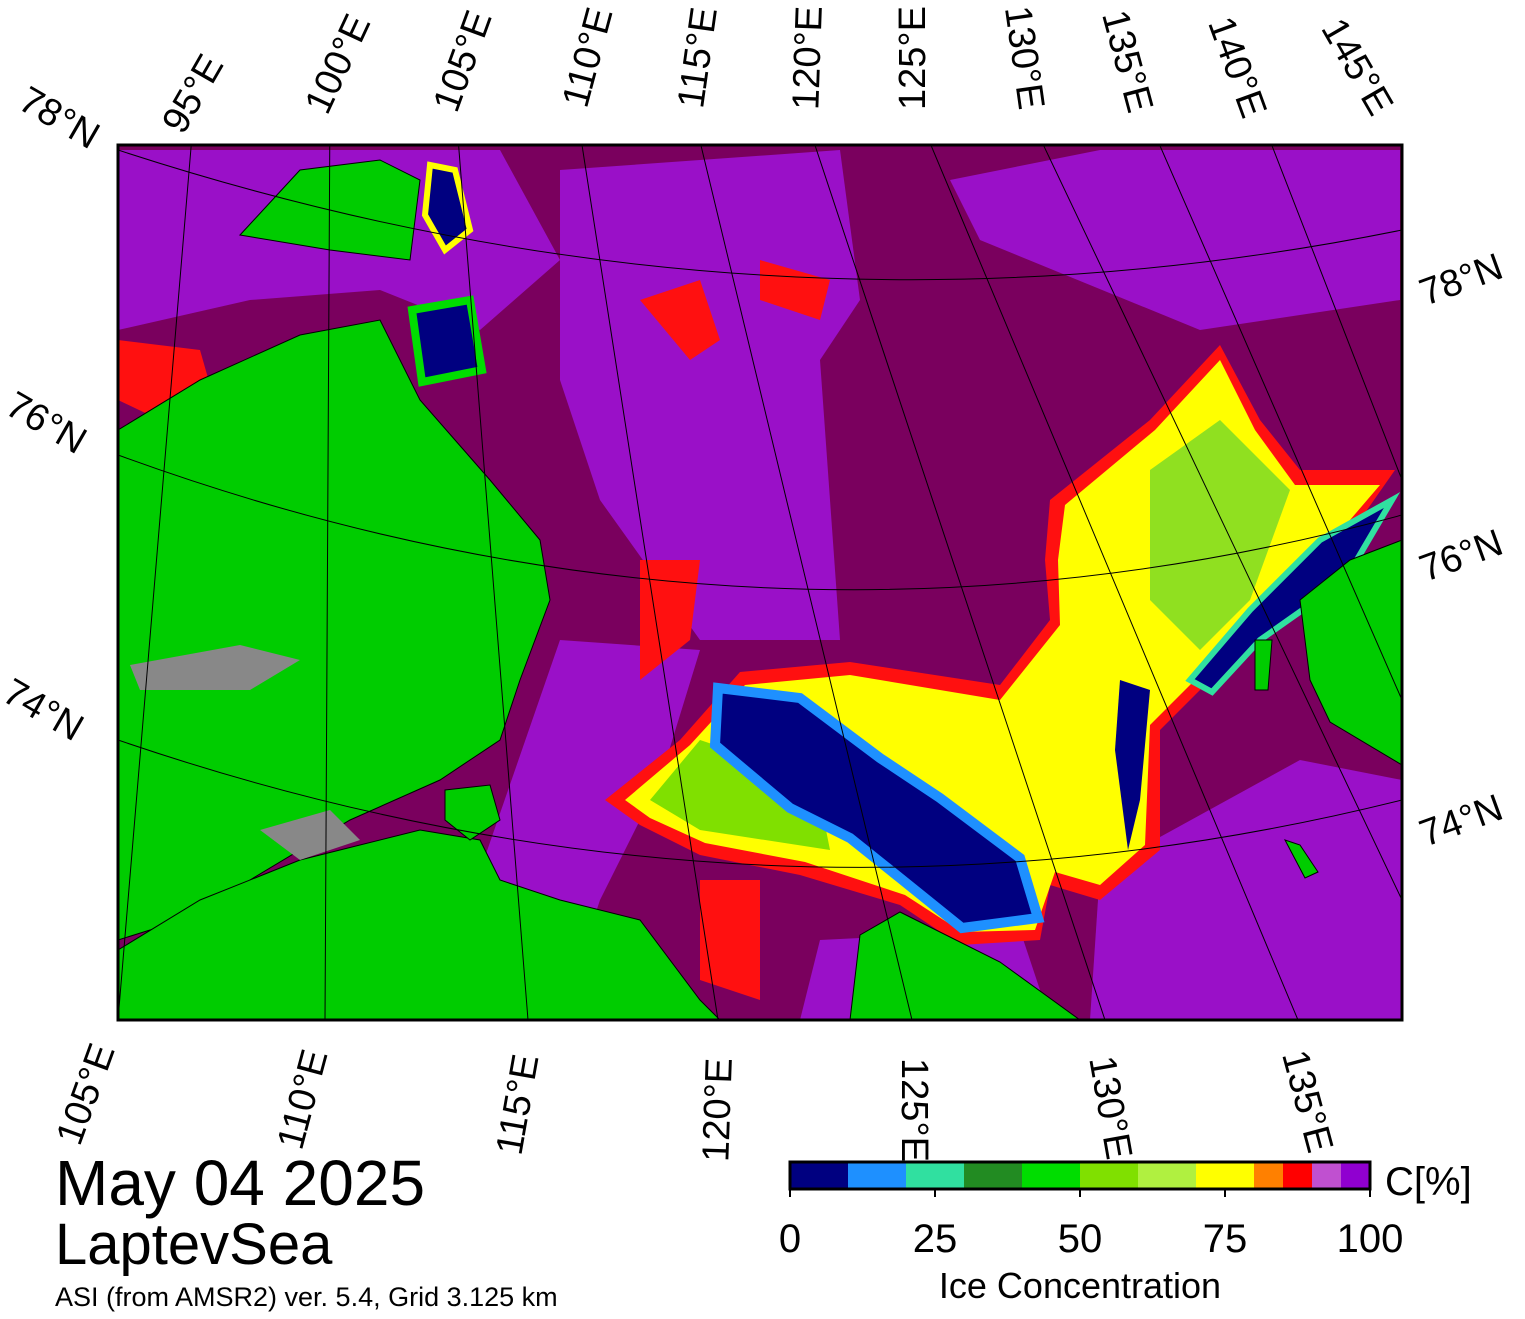 The image size is (1525, 1319). What do you see at coordinates (1080, 1285) in the screenshot?
I see `colorbar-label: Ice Concentration` at bounding box center [1080, 1285].